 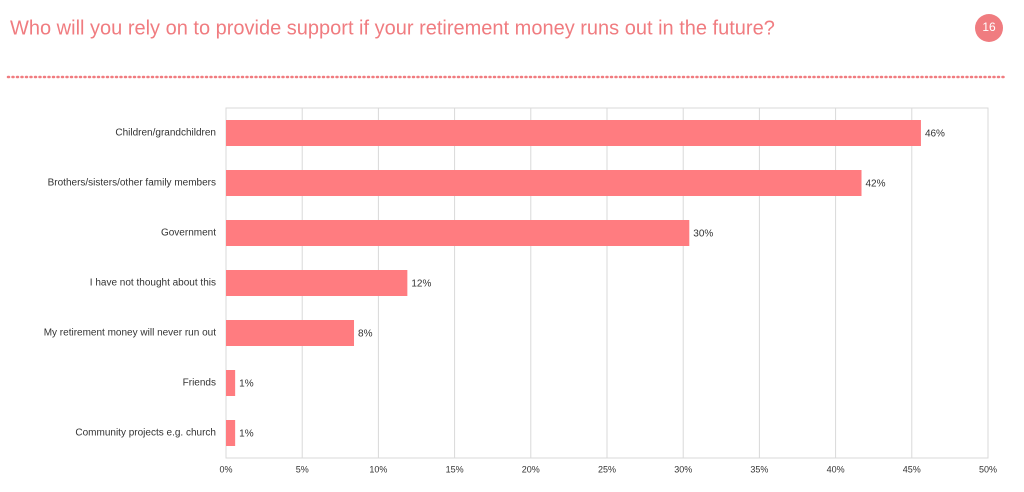 I want to click on x-tick-label: 50%, so click(x=988, y=469).